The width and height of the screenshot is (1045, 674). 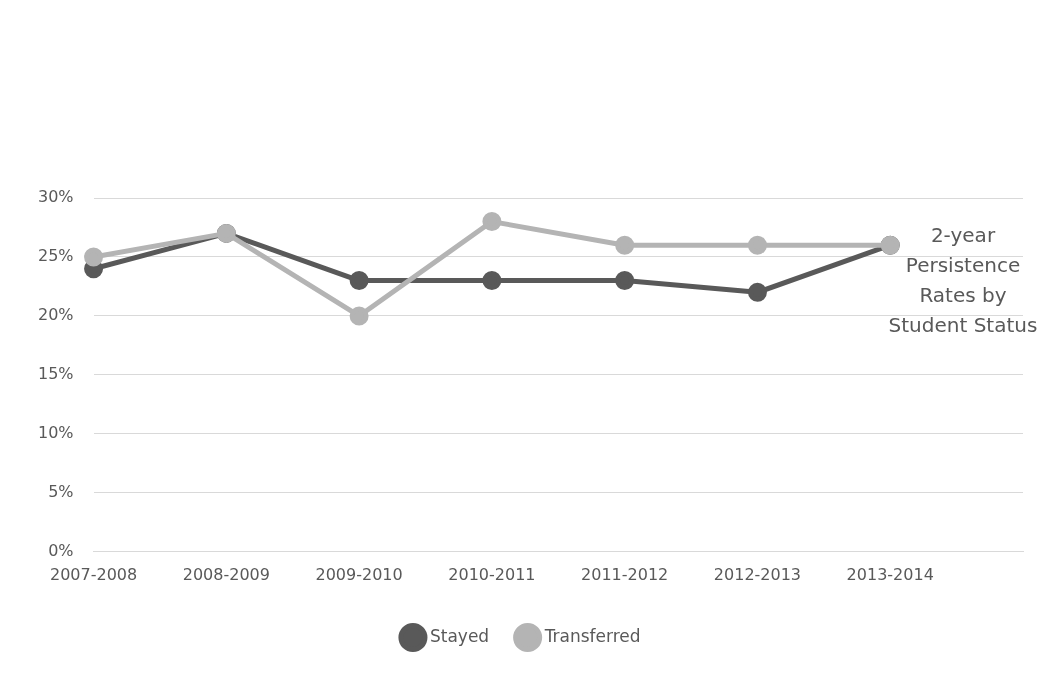 What do you see at coordinates (592, 635) in the screenshot?
I see `legend-label: Transferred` at bounding box center [592, 635].